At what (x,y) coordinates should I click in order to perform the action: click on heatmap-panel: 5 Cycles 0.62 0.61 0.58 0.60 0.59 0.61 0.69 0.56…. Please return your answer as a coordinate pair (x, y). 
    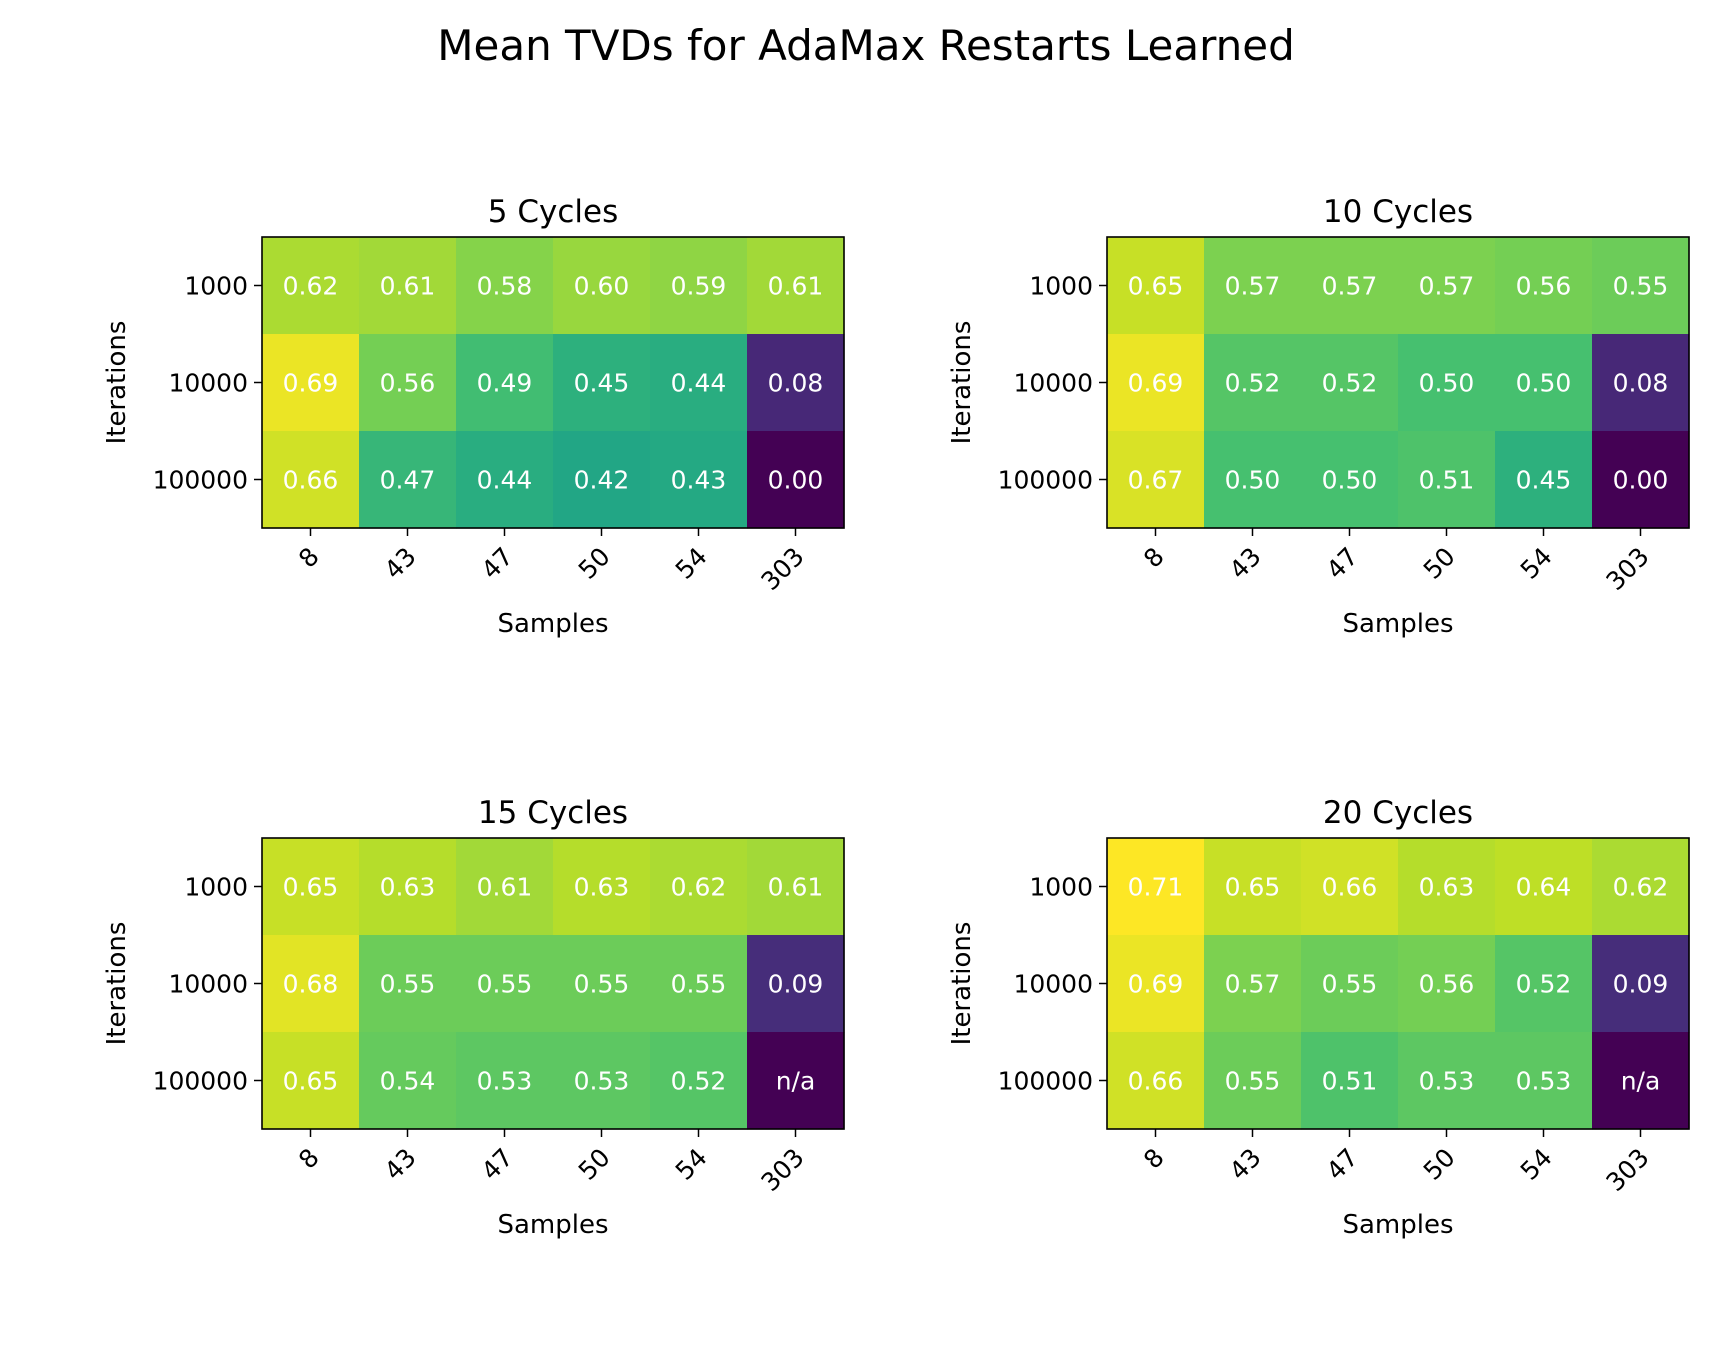
    Looking at the image, I should click on (473, 416).